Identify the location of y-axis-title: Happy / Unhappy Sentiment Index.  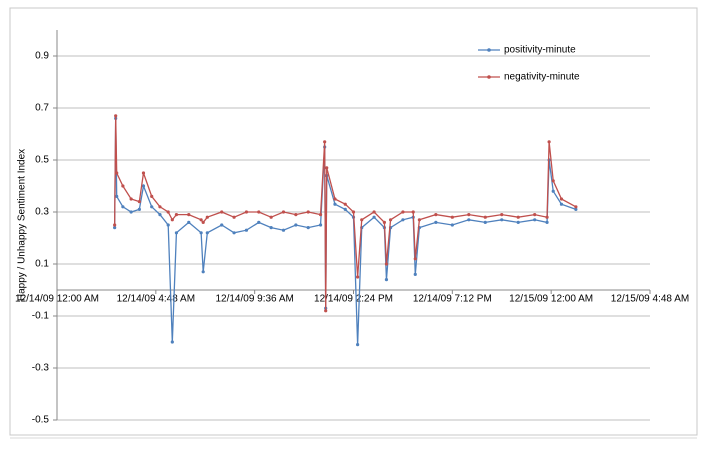
(22, 225).